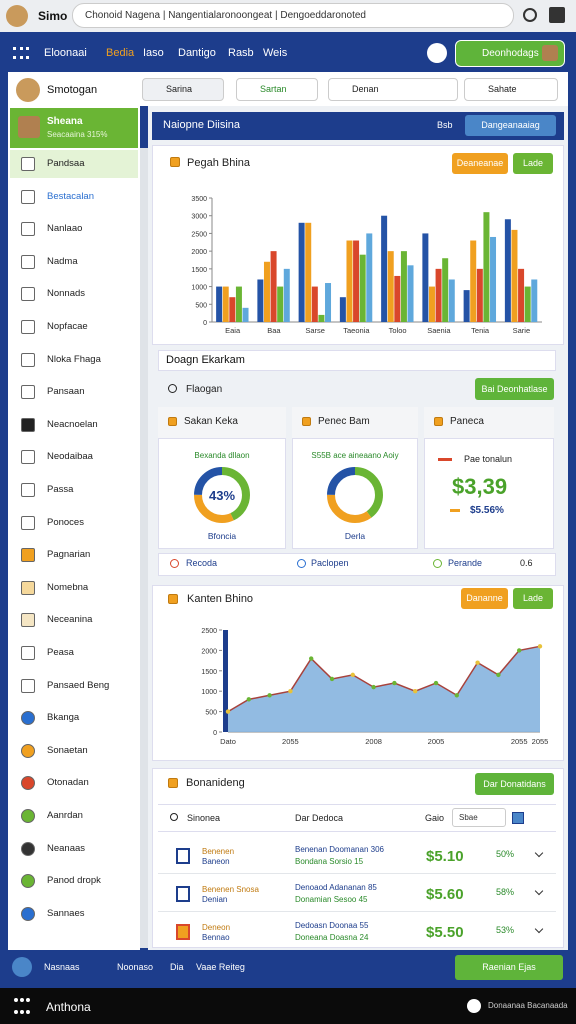 Image resolution: width=576 pixels, height=1024 pixels. I want to click on nav-menu-icon, so click(21, 53).